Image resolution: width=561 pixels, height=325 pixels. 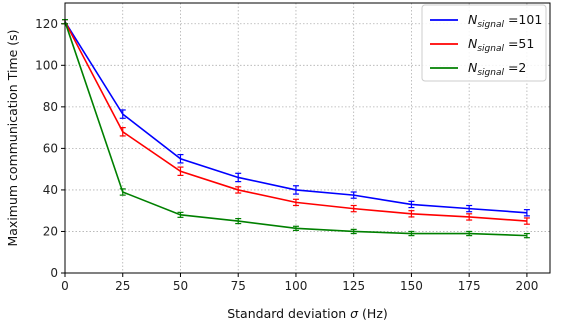 What do you see at coordinates (50, 190) in the screenshot?
I see `y-tick-label: 40` at bounding box center [50, 190].